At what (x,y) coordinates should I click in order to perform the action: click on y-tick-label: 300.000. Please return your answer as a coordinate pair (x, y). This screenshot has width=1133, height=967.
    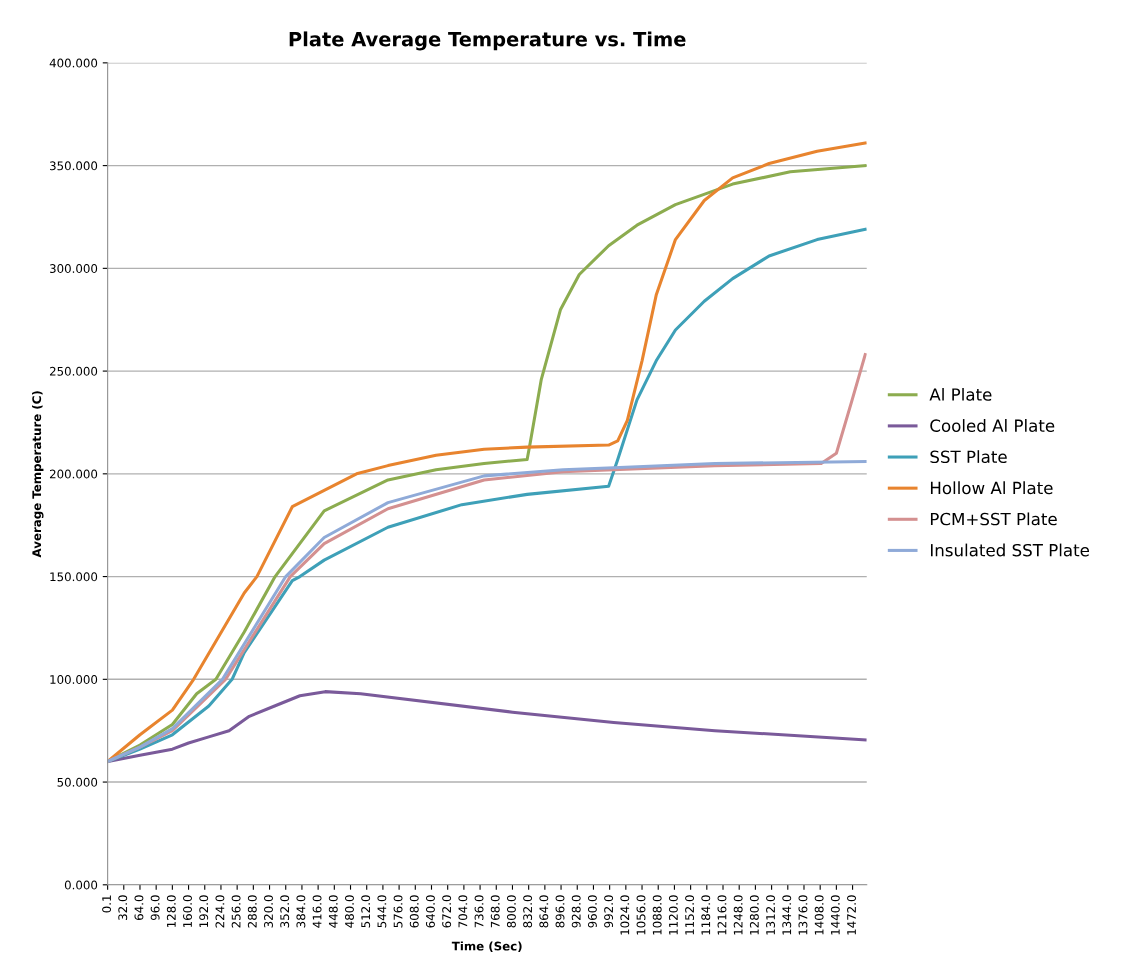
    Looking at the image, I should click on (73, 268).